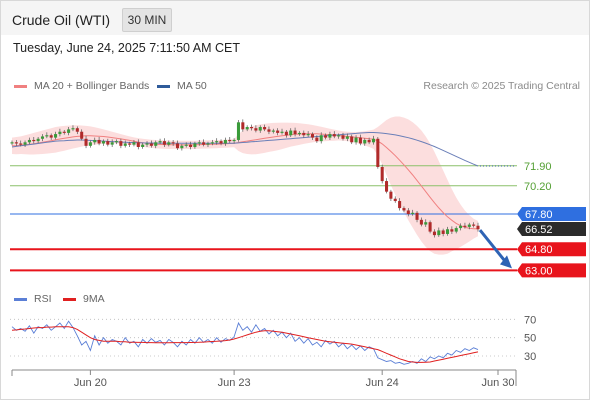 Image resolution: width=590 pixels, height=400 pixels. I want to click on instrument-title: Crude Oil (WTI), so click(61, 20).